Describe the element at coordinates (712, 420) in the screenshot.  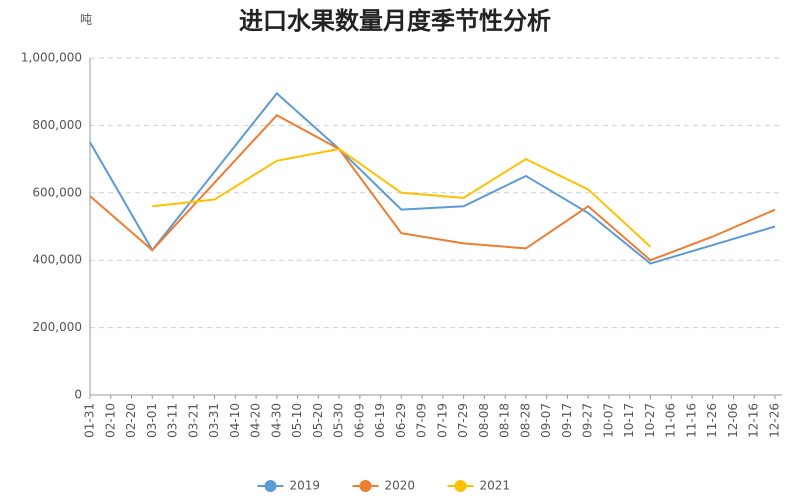
I see `x-tick-label: 11-26` at that location.